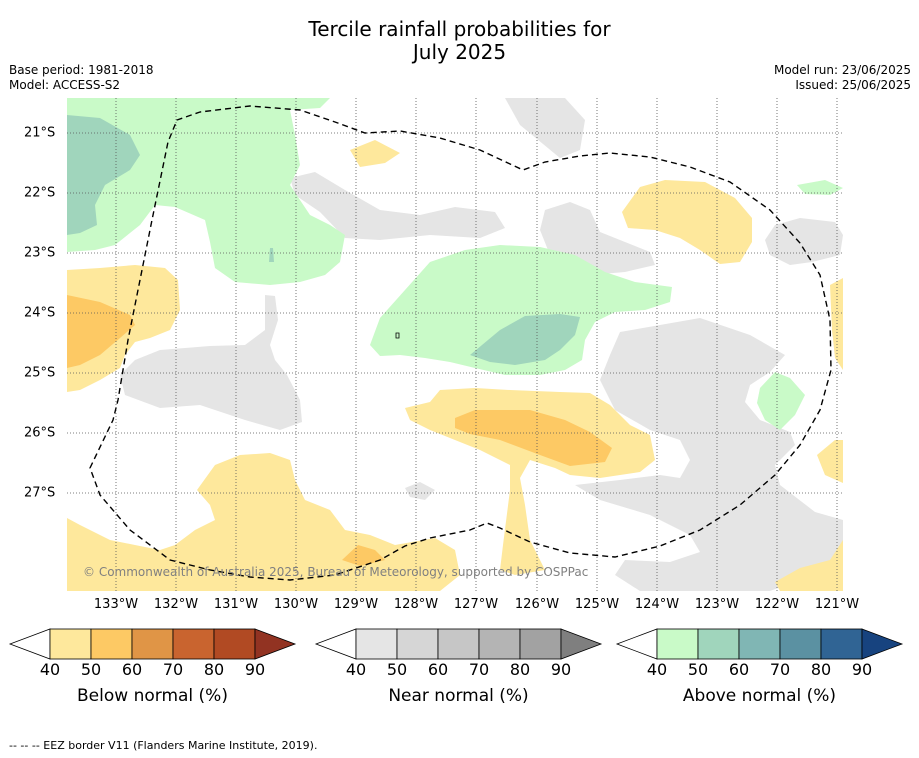  What do you see at coordinates (458, 696) in the screenshot?
I see `colorbar-title: Near normal (%)` at bounding box center [458, 696].